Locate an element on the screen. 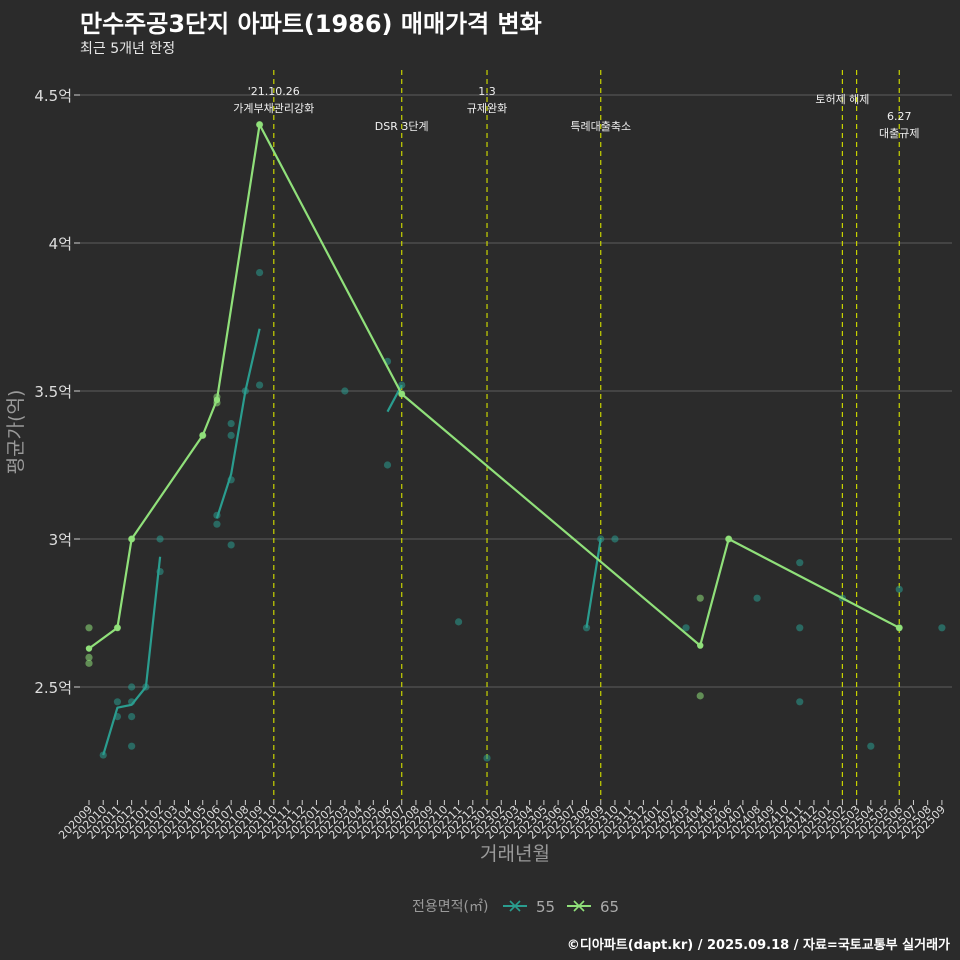 This screenshot has width=960, height=960. y-tick-label-0: 2.5억 is located at coordinates (53, 688).